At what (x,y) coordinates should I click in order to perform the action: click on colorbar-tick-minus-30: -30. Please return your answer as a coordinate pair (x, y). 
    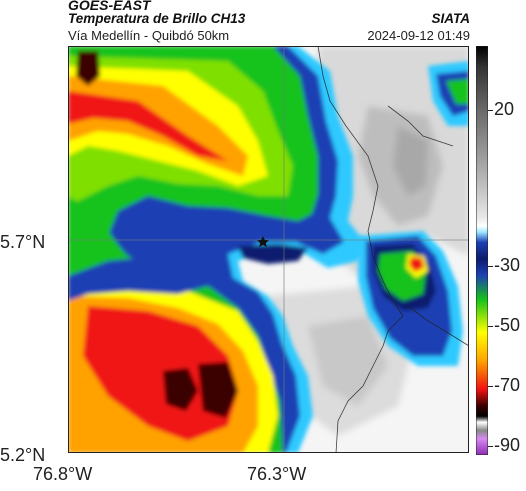
    Looking at the image, I should click on (507, 265).